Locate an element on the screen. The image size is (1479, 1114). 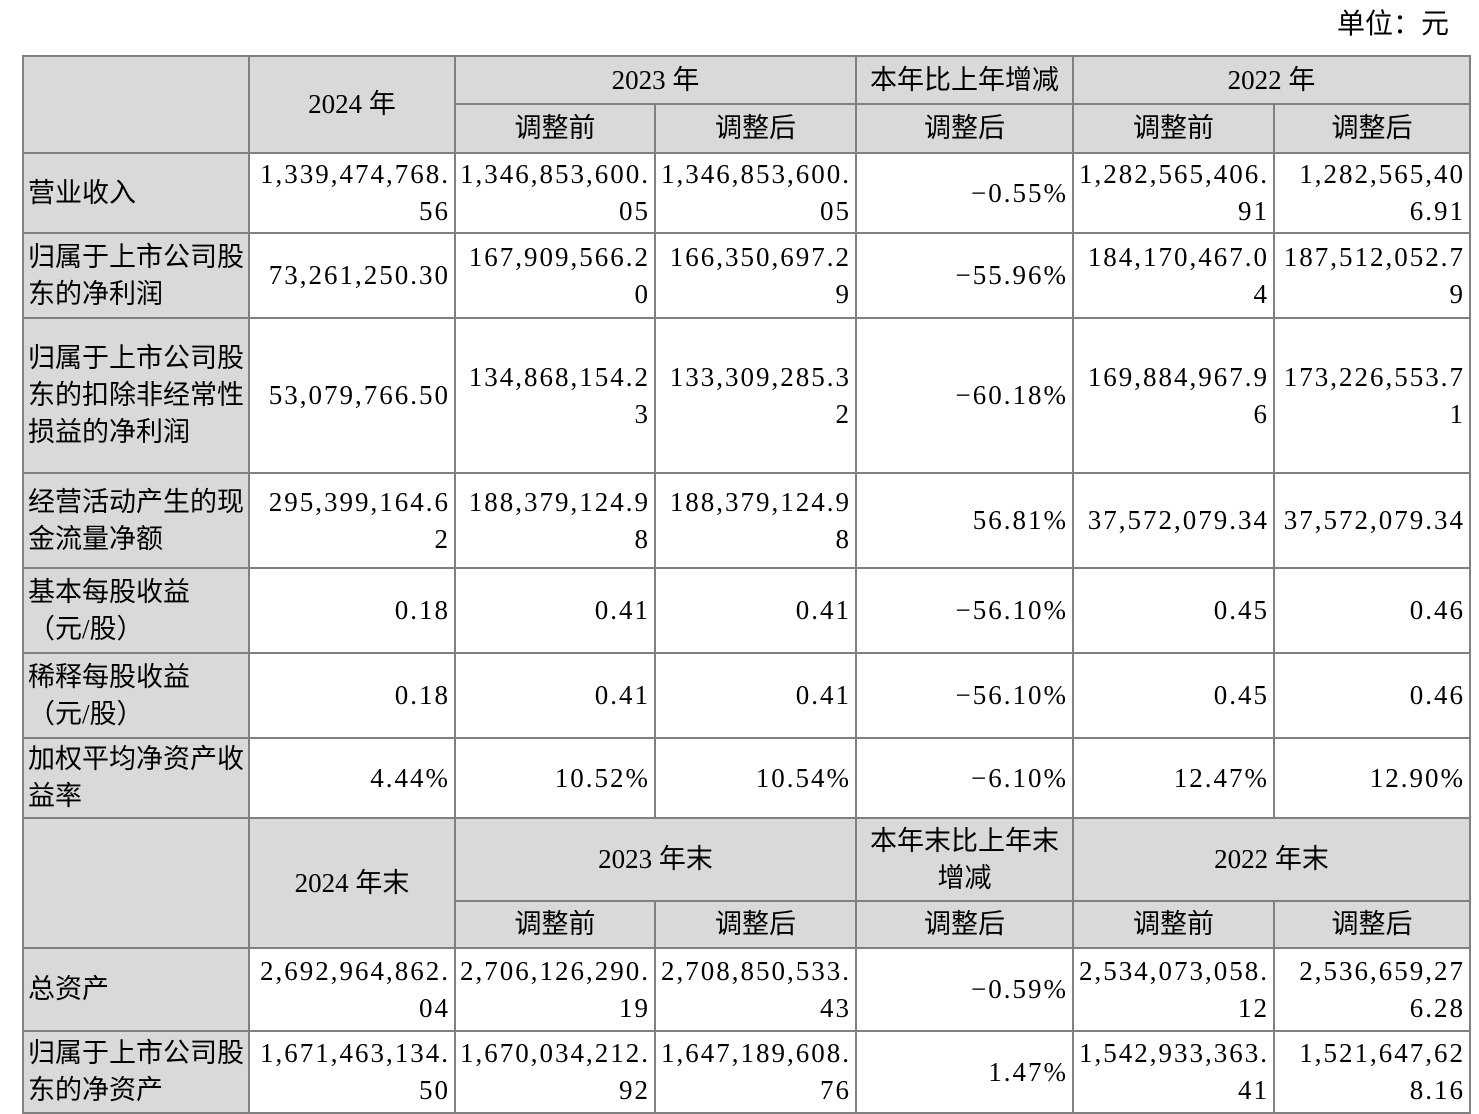
row-label: 总资产 is located at coordinates (136, 989).